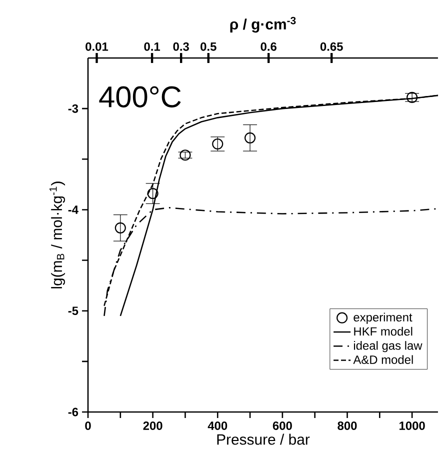 The image size is (439, 476). What do you see at coordinates (140, 97) in the screenshot?
I see `annotation: 400°C` at bounding box center [140, 97].